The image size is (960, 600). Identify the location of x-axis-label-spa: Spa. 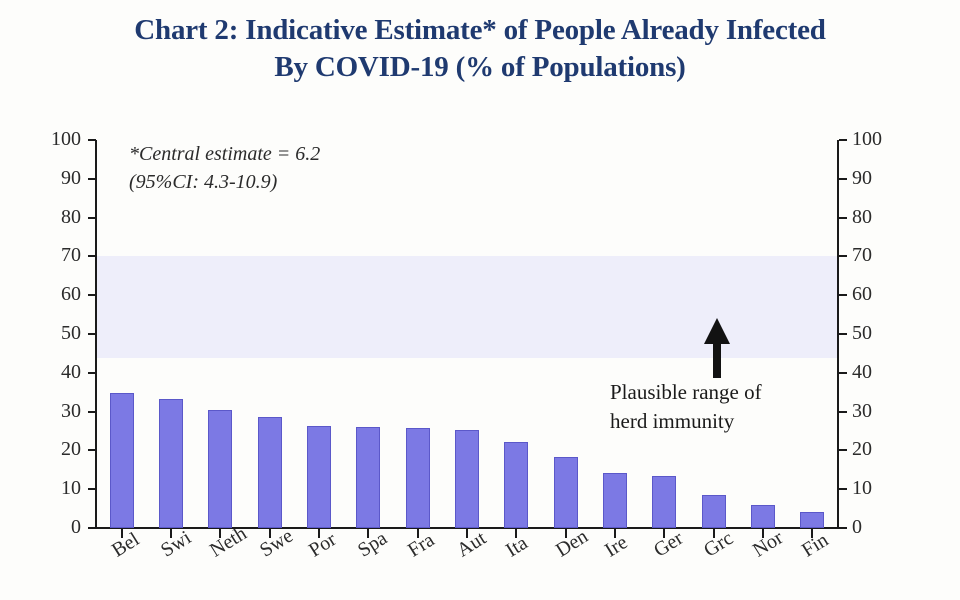
(373, 544).